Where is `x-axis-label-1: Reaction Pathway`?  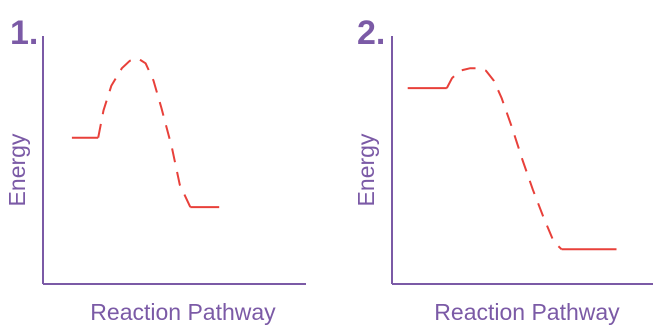
x-axis-label-1: Reaction Pathway is located at coordinates (183, 312).